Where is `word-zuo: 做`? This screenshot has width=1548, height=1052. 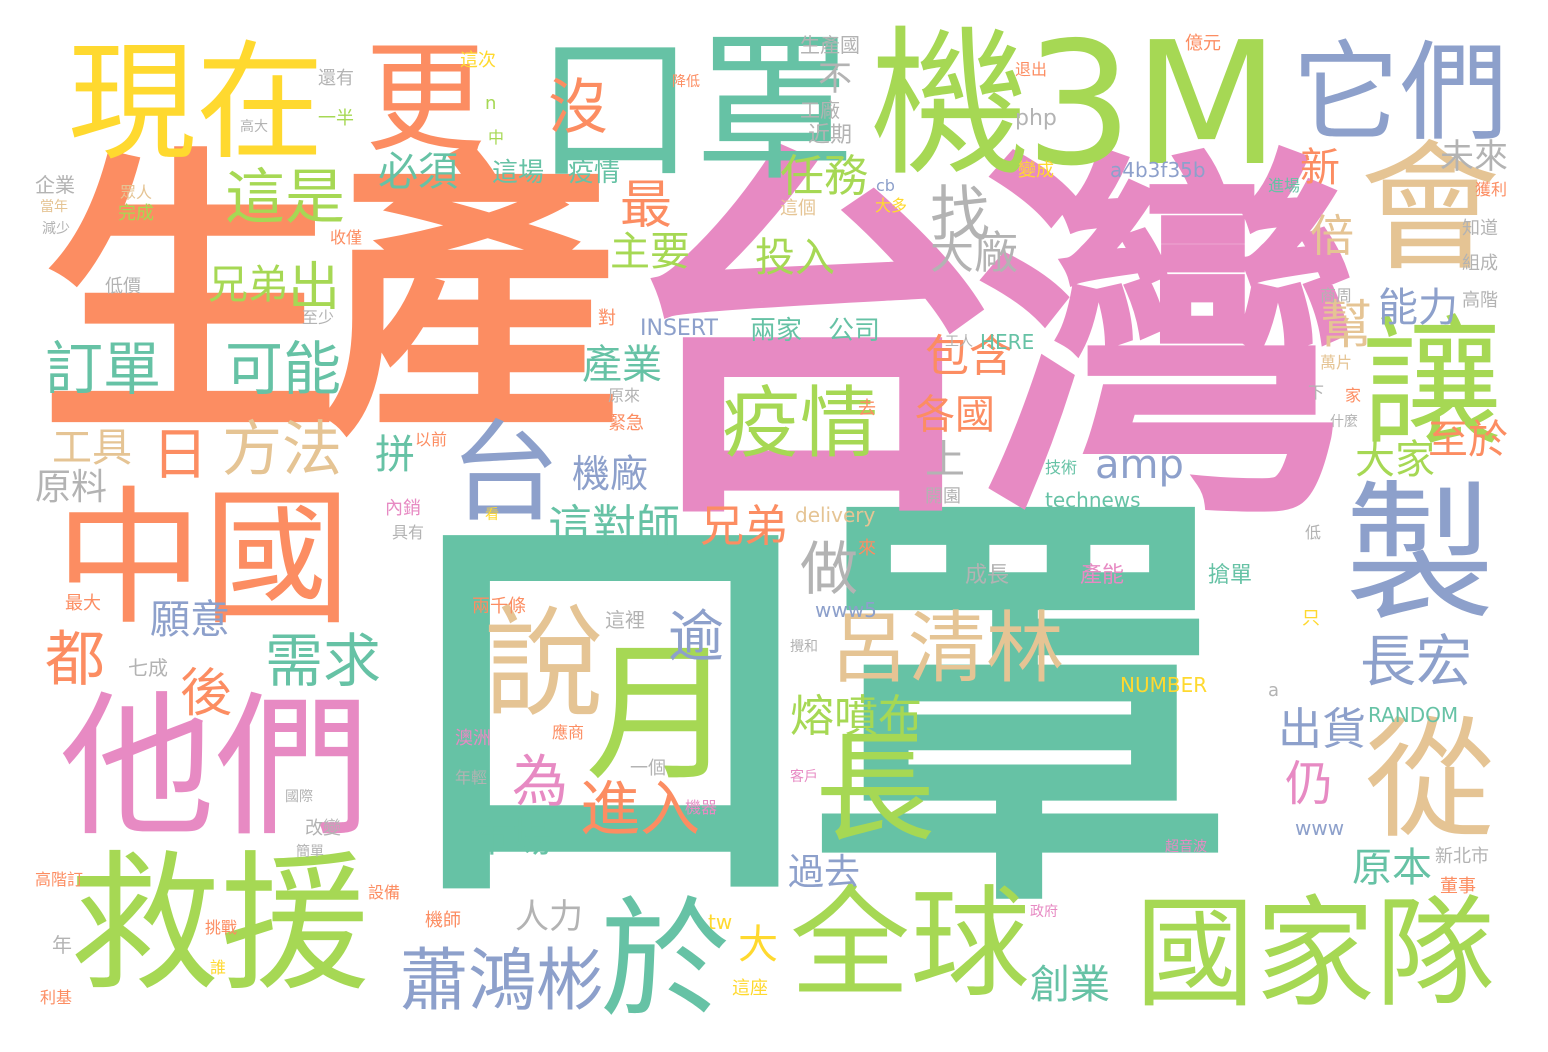 word-zuo: 做 is located at coordinates (829, 569).